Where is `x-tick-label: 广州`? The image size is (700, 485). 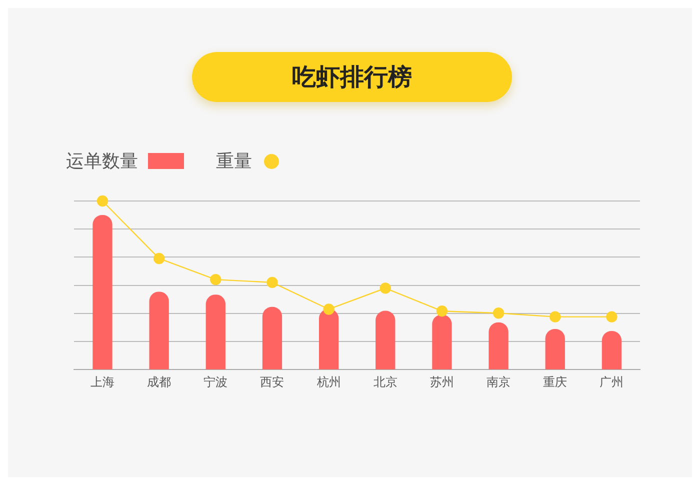
x-tick-label: 广州 is located at coordinates (612, 381).